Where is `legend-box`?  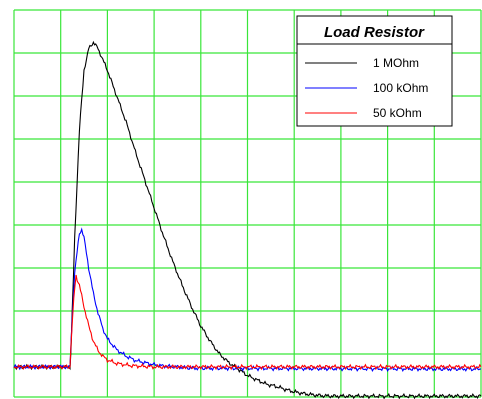 legend-box is located at coordinates (374, 71).